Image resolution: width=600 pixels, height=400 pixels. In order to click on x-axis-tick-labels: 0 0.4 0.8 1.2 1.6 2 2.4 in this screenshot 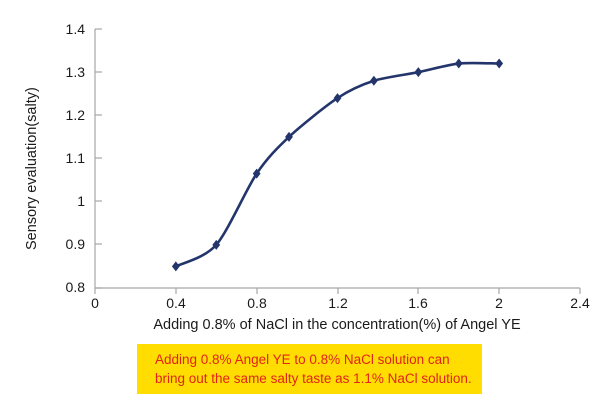, I will do `click(340, 303)`.